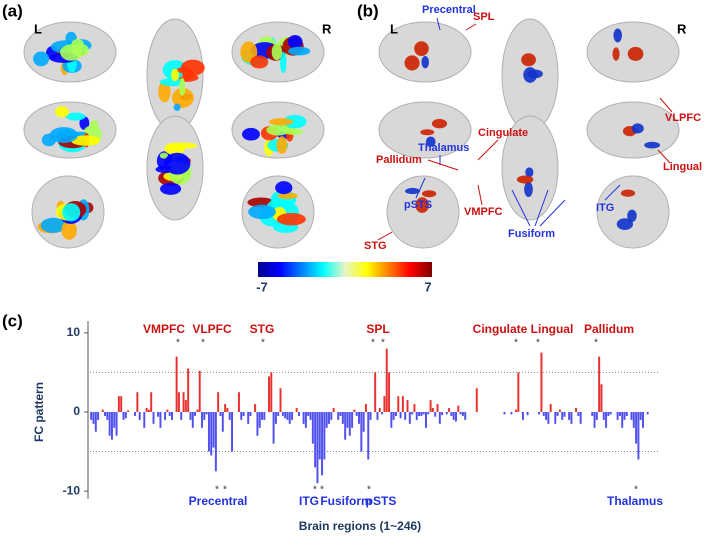 This screenshot has width=709, height=547. What do you see at coordinates (609, 329) in the screenshot?
I see `annotation: Pallidum` at bounding box center [609, 329].